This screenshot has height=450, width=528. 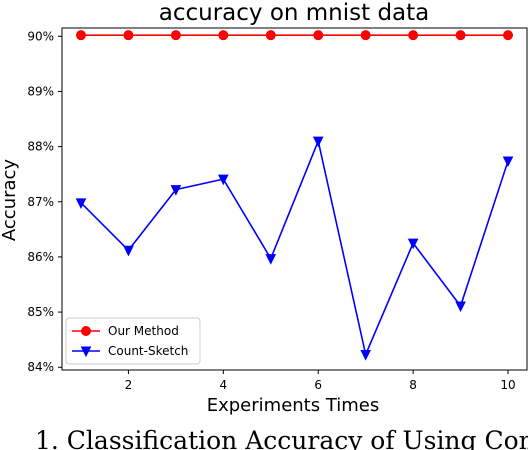 What do you see at coordinates (40, 202) in the screenshot?
I see `y-tick-label: 87%` at bounding box center [40, 202].